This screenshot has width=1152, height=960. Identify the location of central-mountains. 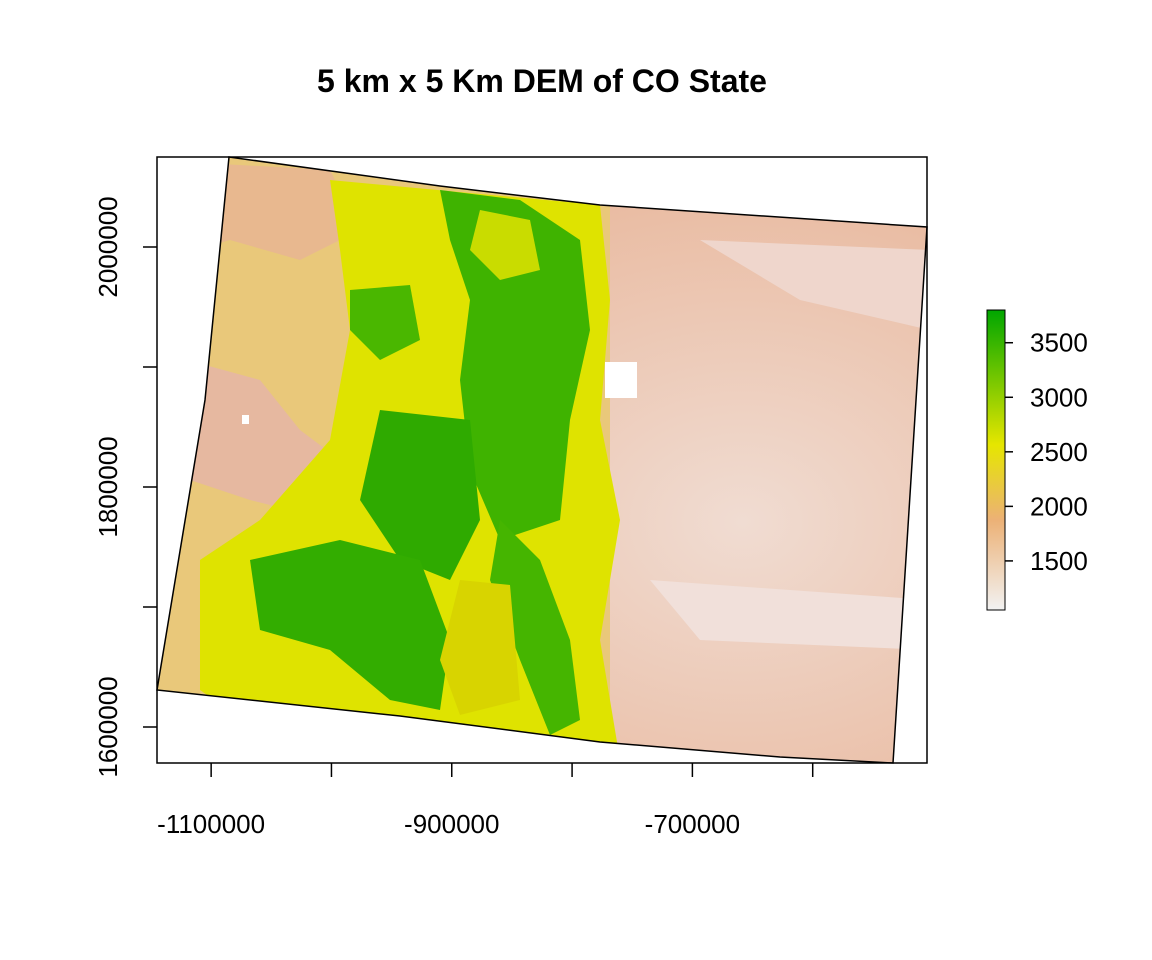
(420, 495).